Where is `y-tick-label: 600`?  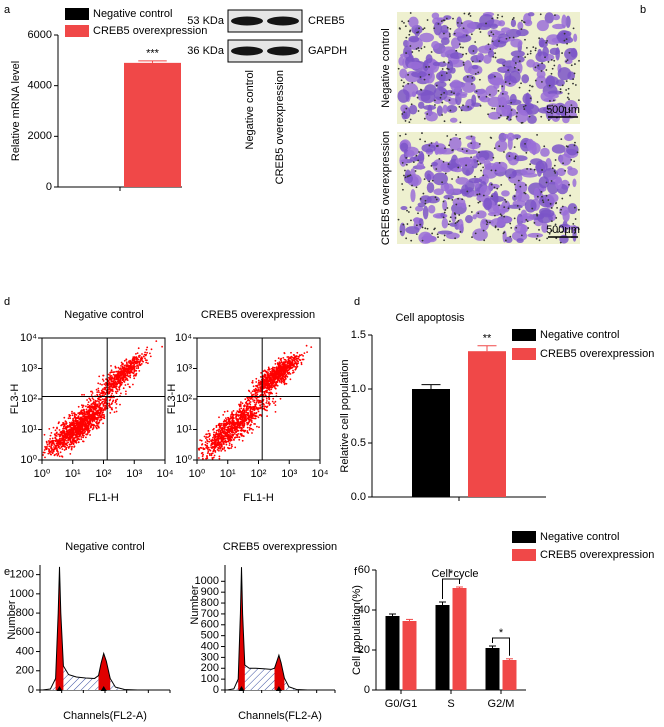 y-tick-label: 600 is located at coordinates (25, 632).